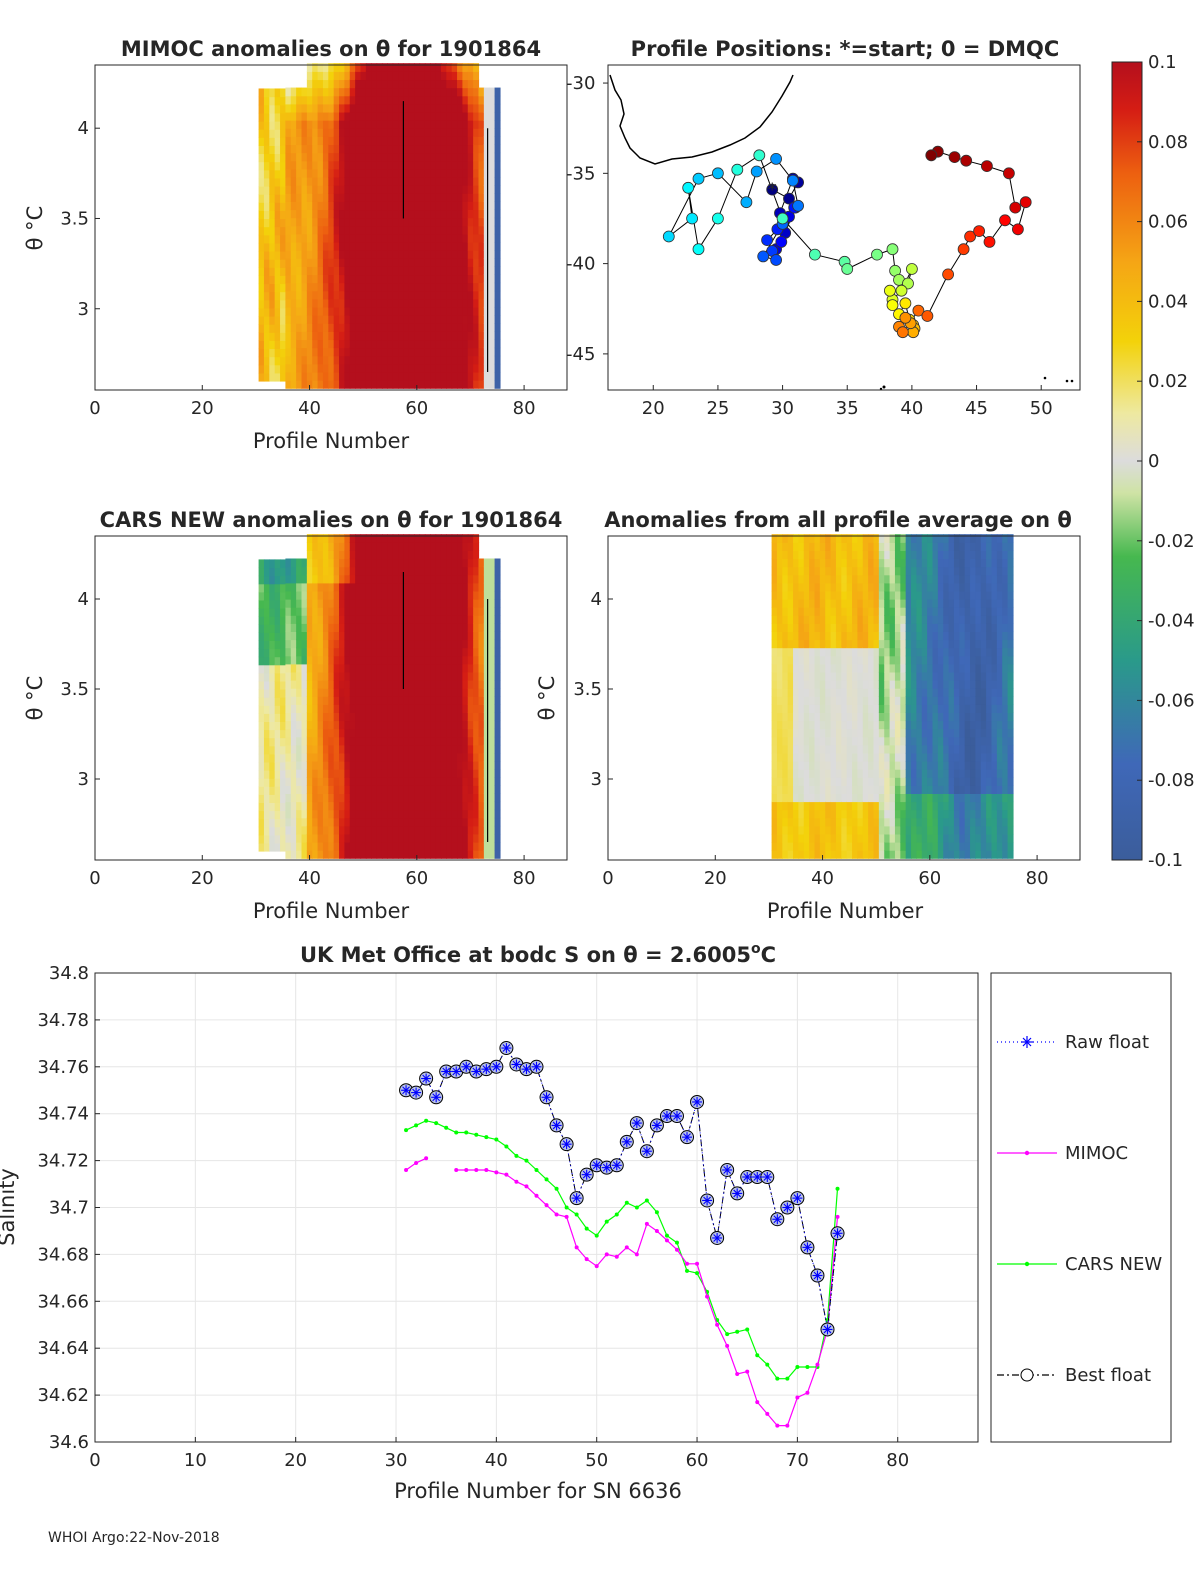  Describe the element at coordinates (331, 520) in the screenshot. I see `cars-title: CARS NEW anomalies on θ for 1901864` at that location.